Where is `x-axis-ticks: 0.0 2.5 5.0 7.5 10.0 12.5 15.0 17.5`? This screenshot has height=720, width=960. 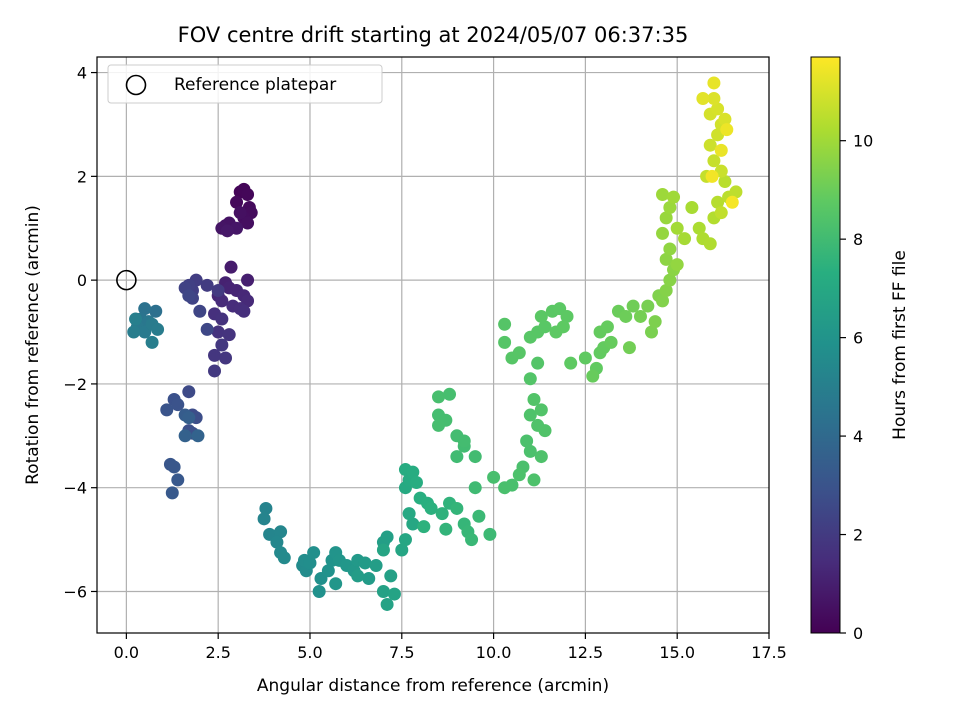 x-axis-ticks: 0.0 2.5 5.0 7.5 10.0 12.5 15.0 17.5 is located at coordinates (450, 647).